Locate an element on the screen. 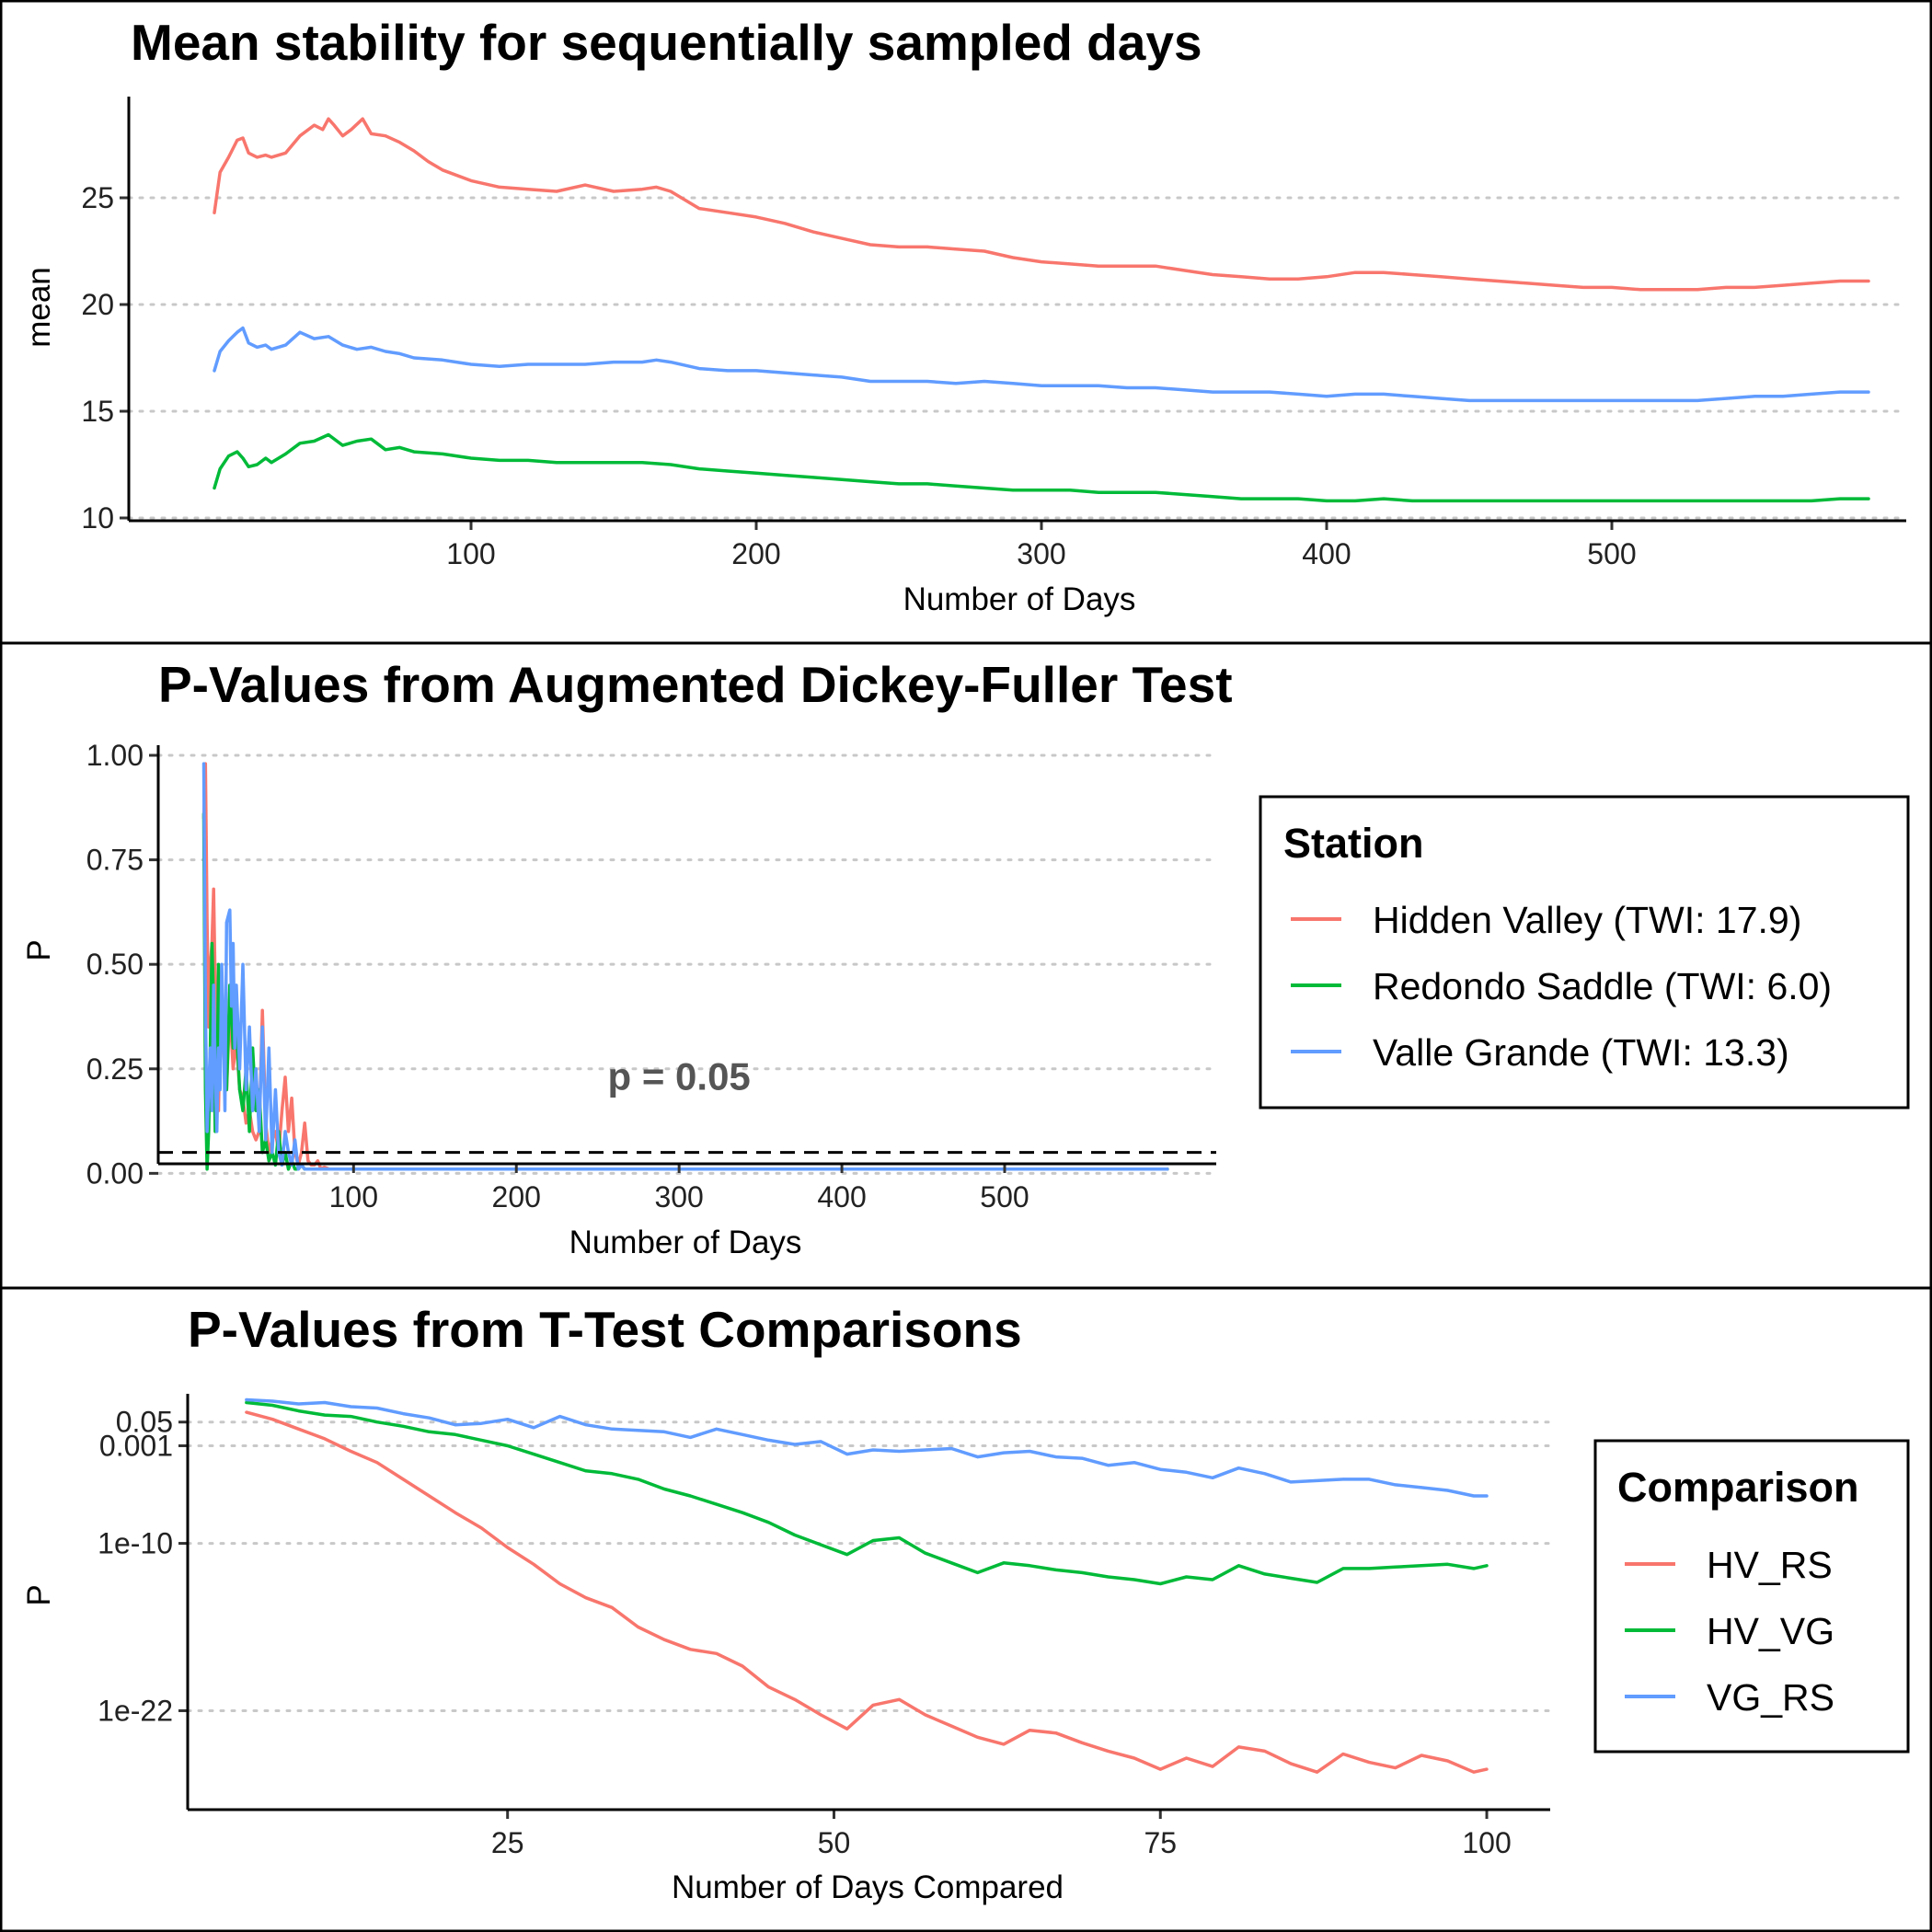 The width and height of the screenshot is (1932, 1932). series-line-vg_rs is located at coordinates (867, 1447).